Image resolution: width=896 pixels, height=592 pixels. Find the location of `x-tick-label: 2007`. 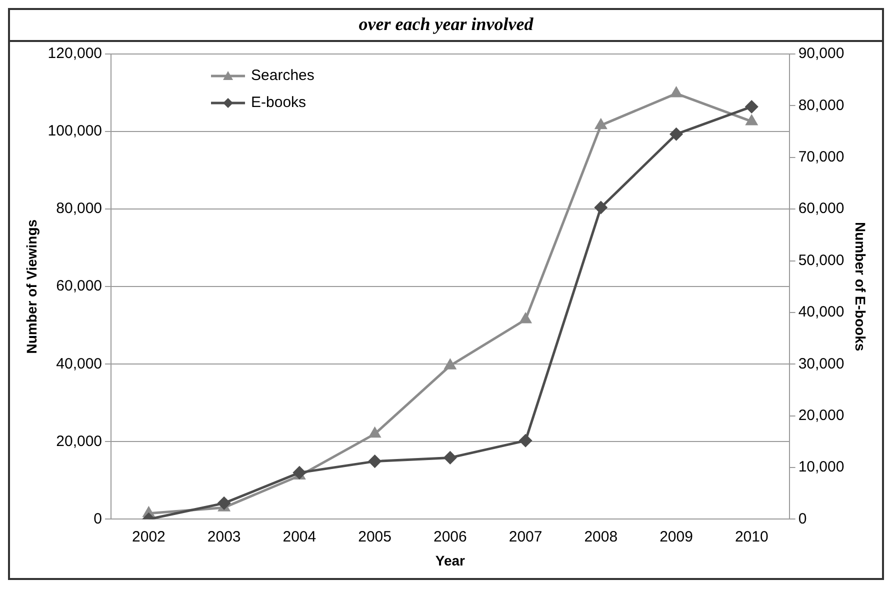

x-tick-label: 2007 is located at coordinates (525, 537).